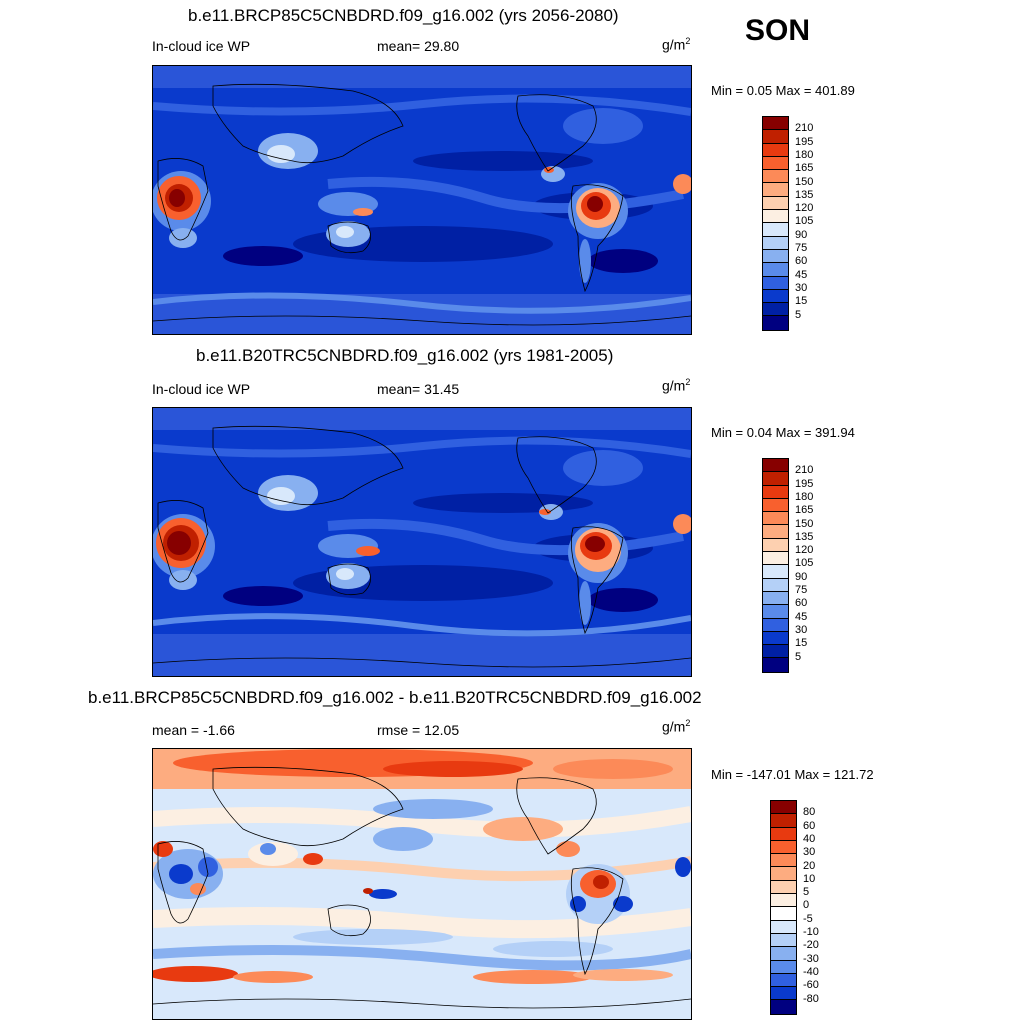 This screenshot has height=1024, width=1024. Describe the element at coordinates (418, 46) in the screenshot. I see `panel-1-mean-label: mean= 29.80` at that location.